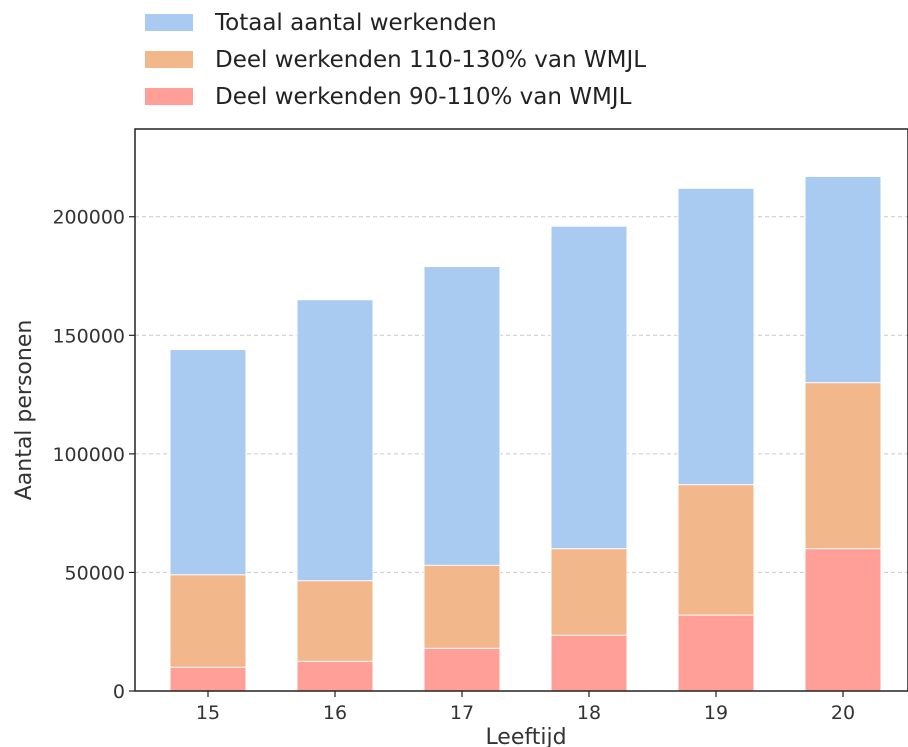 Image resolution: width=908 pixels, height=747 pixels. I want to click on y-axis-ticks: 0 50000 100000 150000 200000, so click(93, 455).